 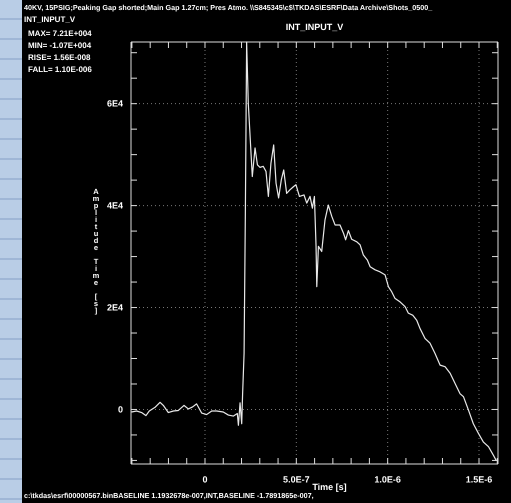 I want to click on x-tick-label: 1.5E-6, so click(x=479, y=479).